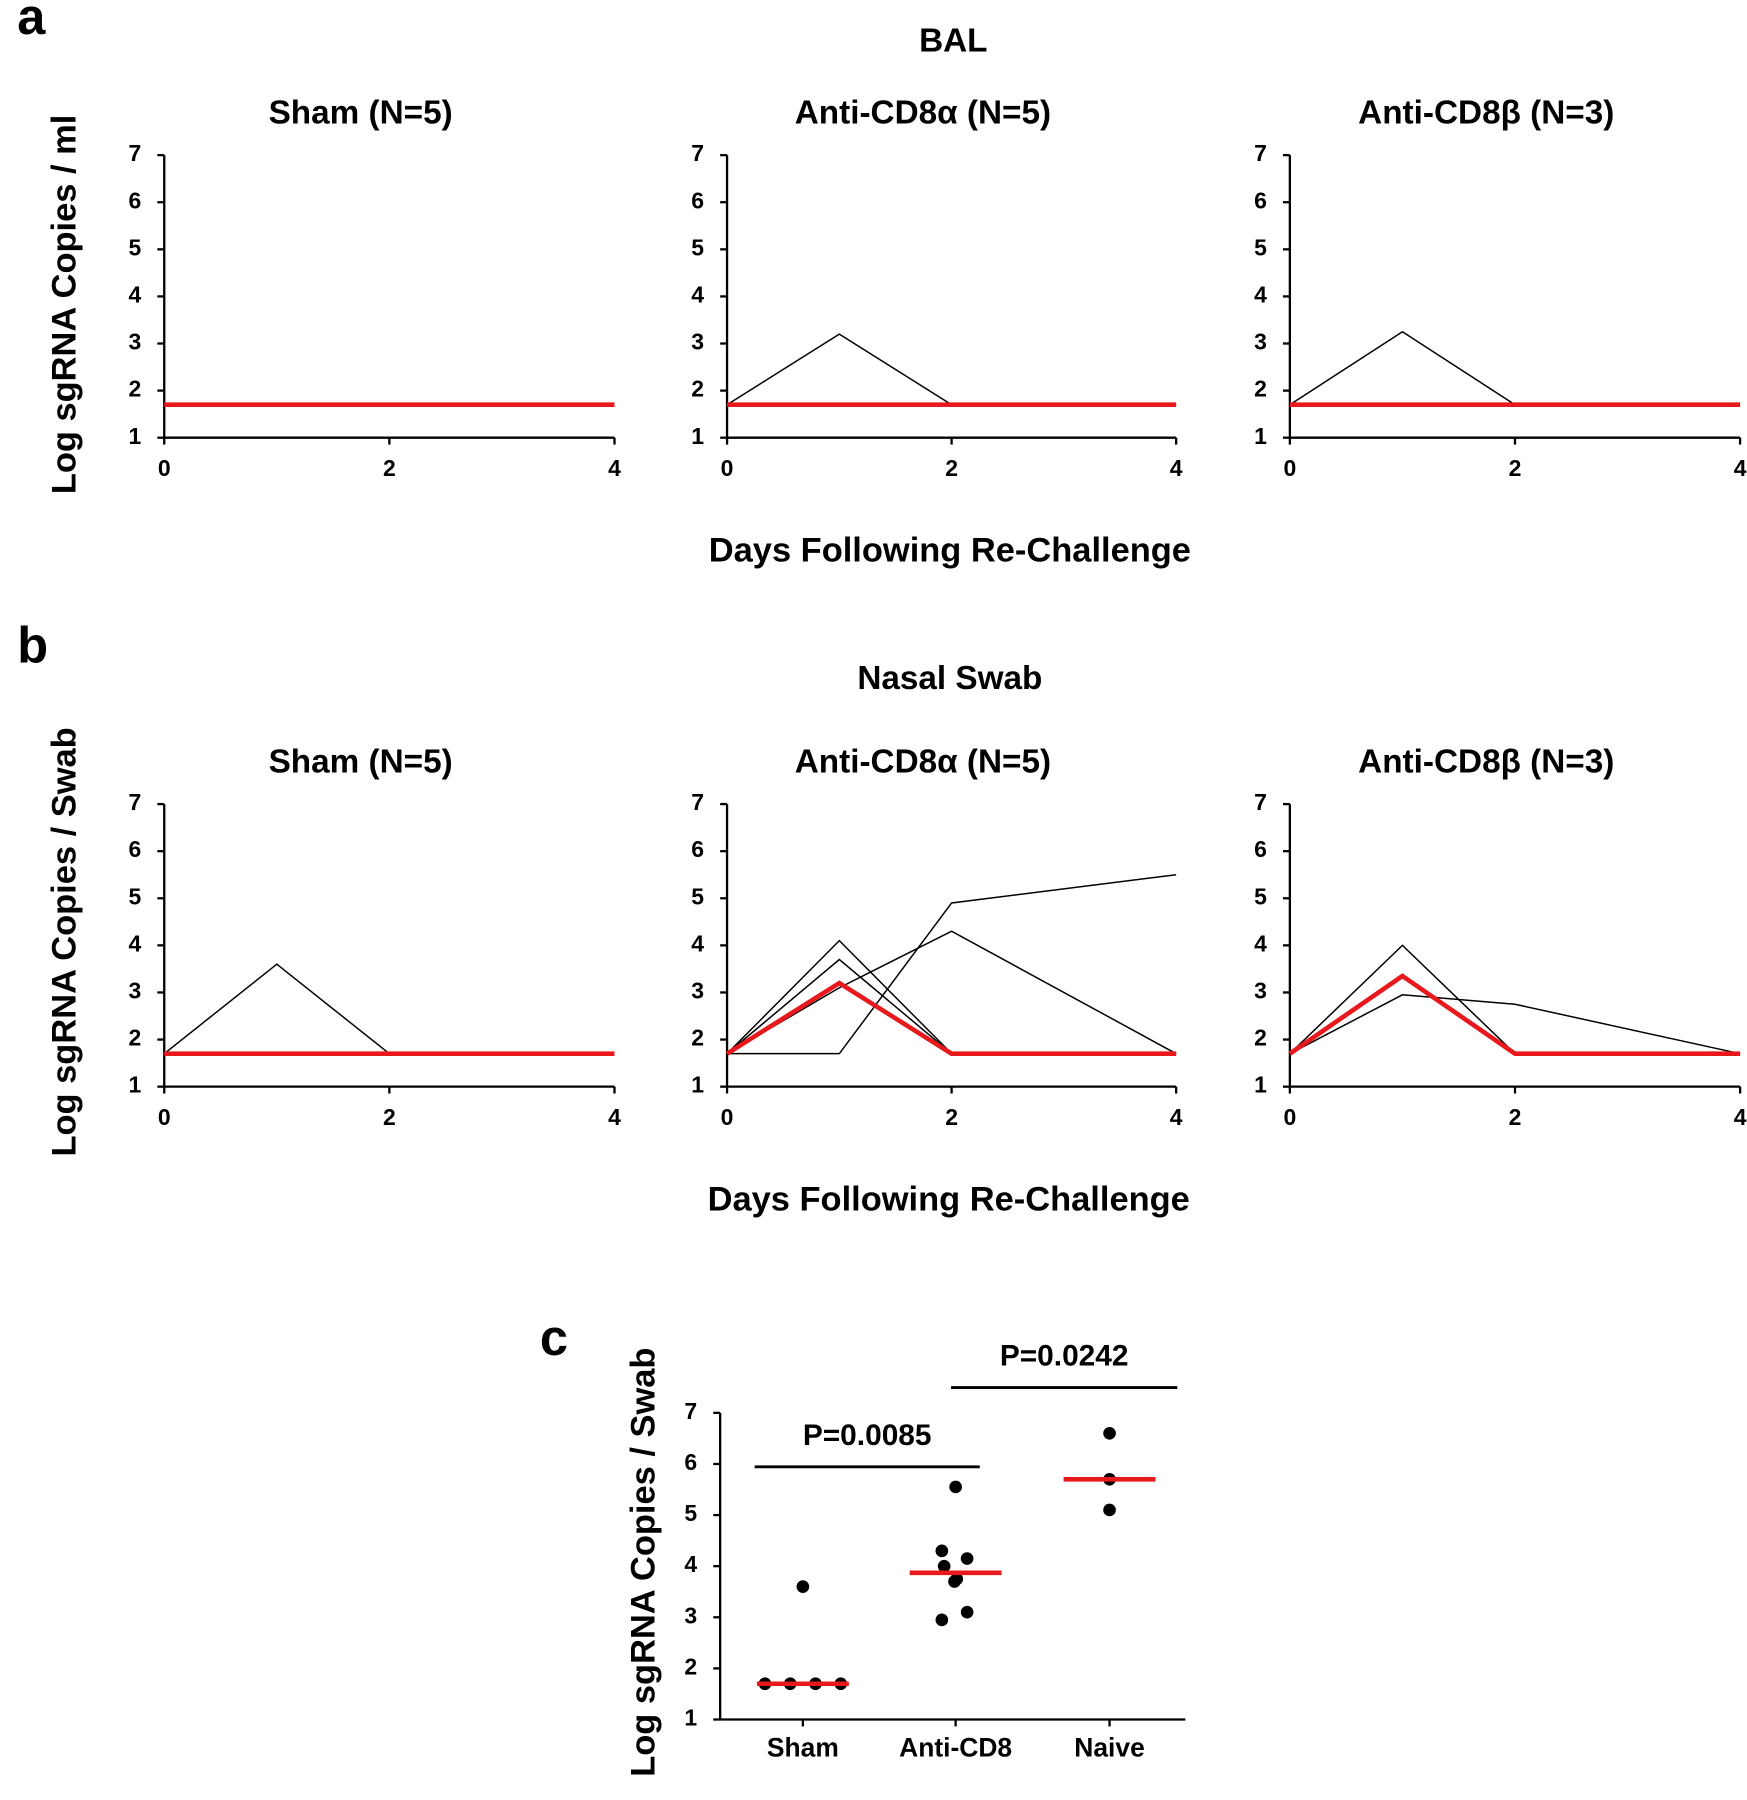 Image resolution: width=1747 pixels, height=1800 pixels. Describe the element at coordinates (1486, 762) in the screenshot. I see `chart-title: Anti-CD8β (N=3)` at that location.